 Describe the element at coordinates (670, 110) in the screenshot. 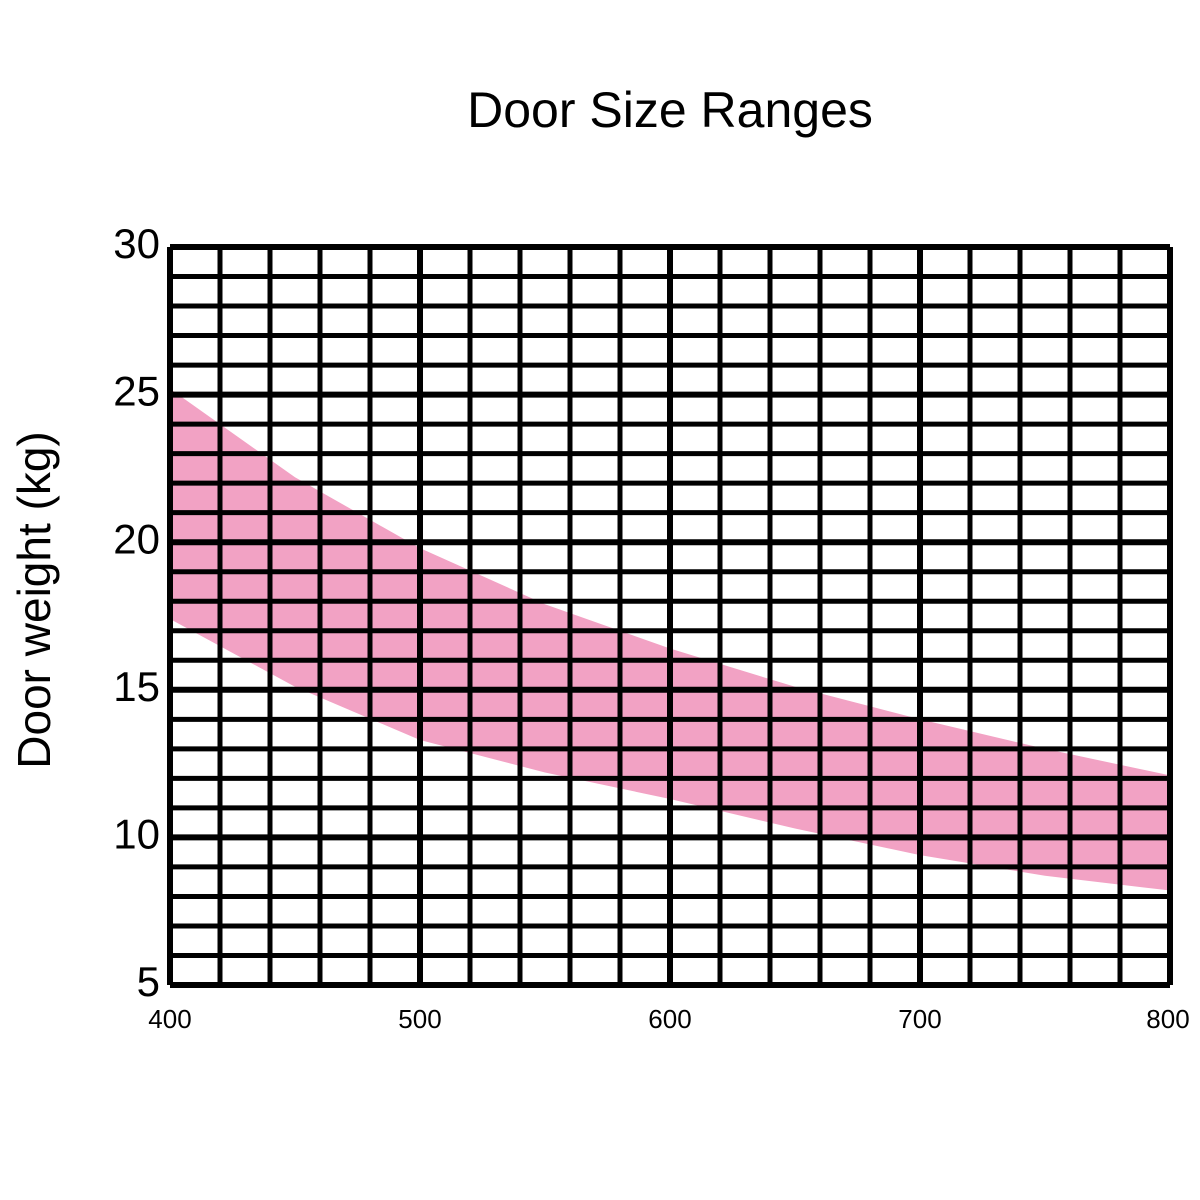

I see `chart-title: Door Size Ranges` at that location.